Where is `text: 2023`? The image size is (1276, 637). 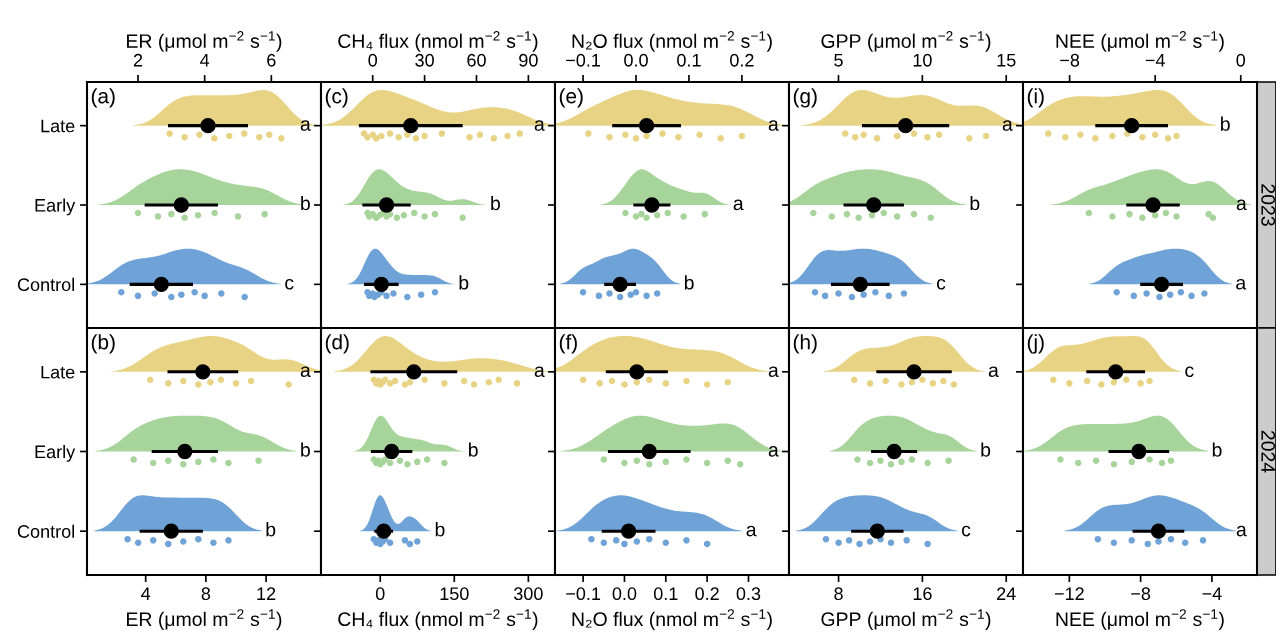 text: 2023 is located at coordinates (1268, 205).